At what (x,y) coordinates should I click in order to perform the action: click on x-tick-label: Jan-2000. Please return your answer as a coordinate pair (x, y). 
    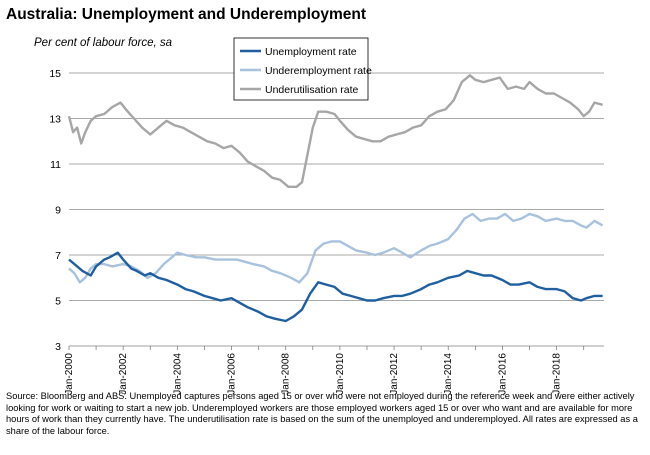
    Looking at the image, I should click on (69, 374).